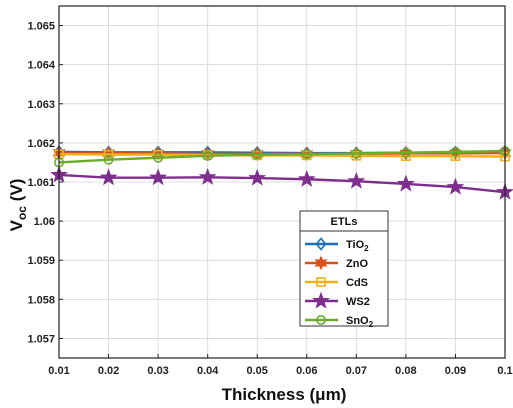 This screenshot has height=408, width=513. I want to click on x-tick-label: 0.04, so click(208, 371).